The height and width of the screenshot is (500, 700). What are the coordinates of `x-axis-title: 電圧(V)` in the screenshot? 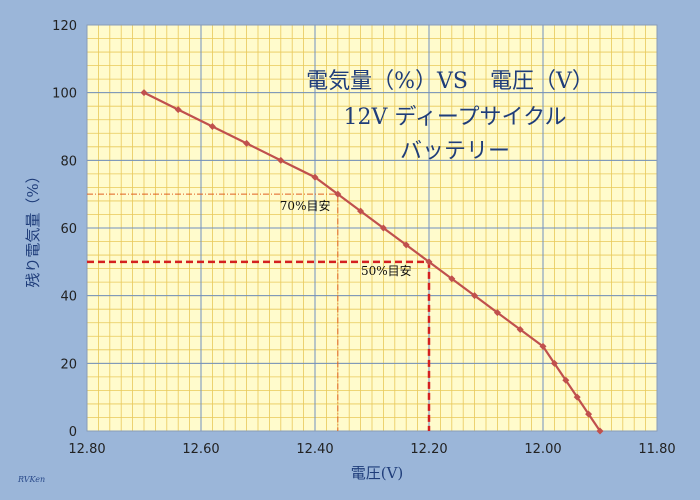 It's located at (377, 473).